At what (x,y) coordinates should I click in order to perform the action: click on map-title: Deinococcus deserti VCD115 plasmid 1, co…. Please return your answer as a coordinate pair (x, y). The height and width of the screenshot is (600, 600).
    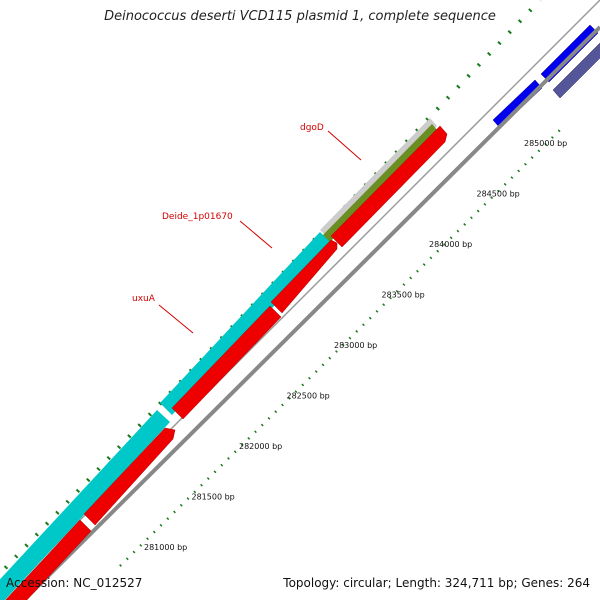
    Looking at the image, I should click on (300, 16).